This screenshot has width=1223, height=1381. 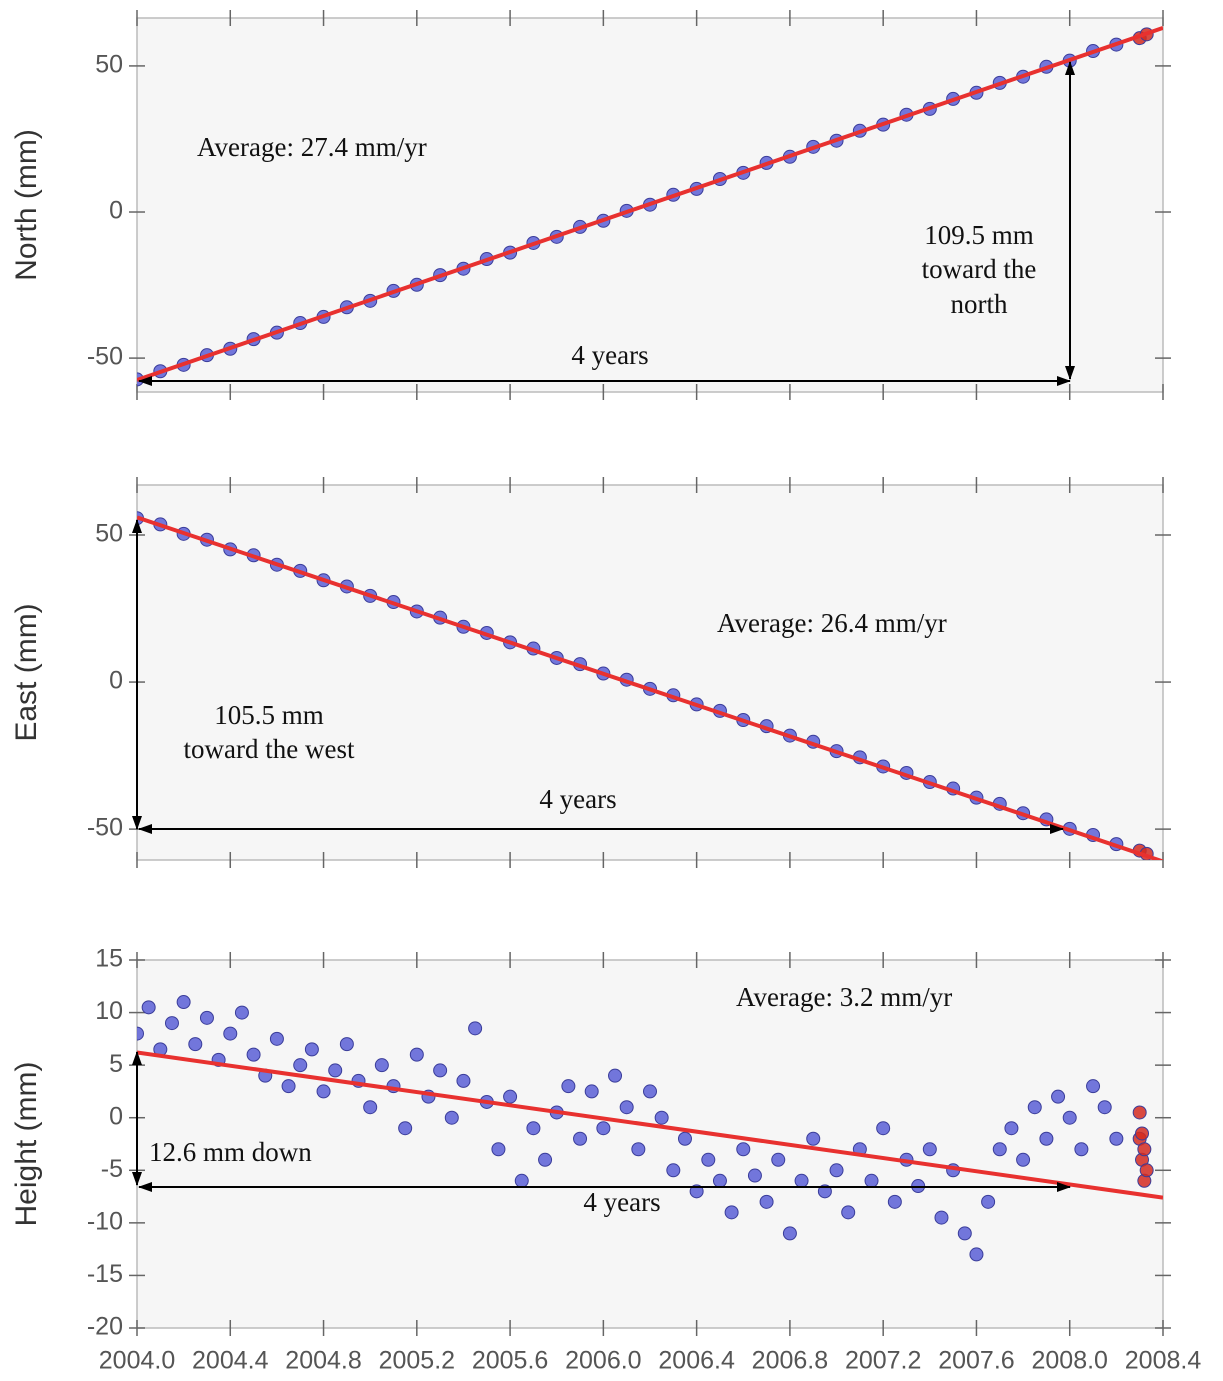 I want to click on annotation: 12.6 mm down, so click(x=230, y=1152).